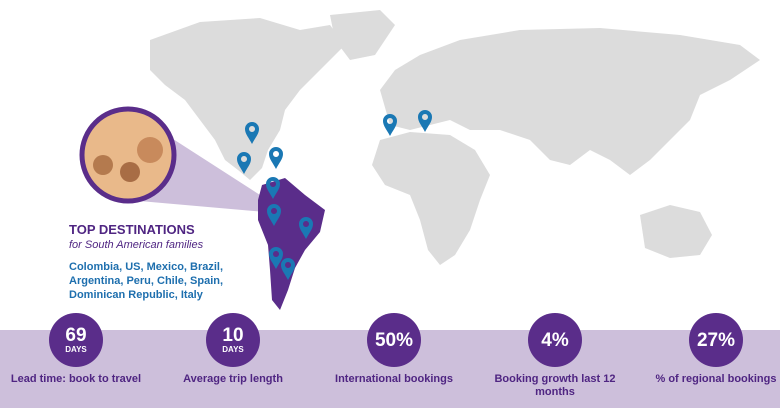  I want to click on stat-circle: 27%, so click(716, 340).